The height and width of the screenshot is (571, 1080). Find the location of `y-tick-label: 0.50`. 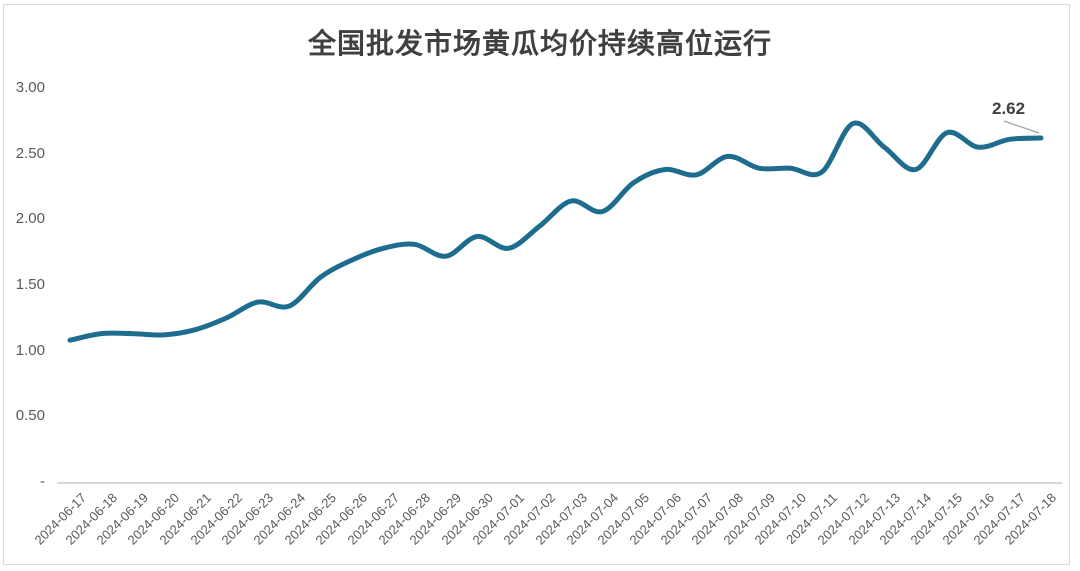

y-tick-label: 0.50 is located at coordinates (30, 416).